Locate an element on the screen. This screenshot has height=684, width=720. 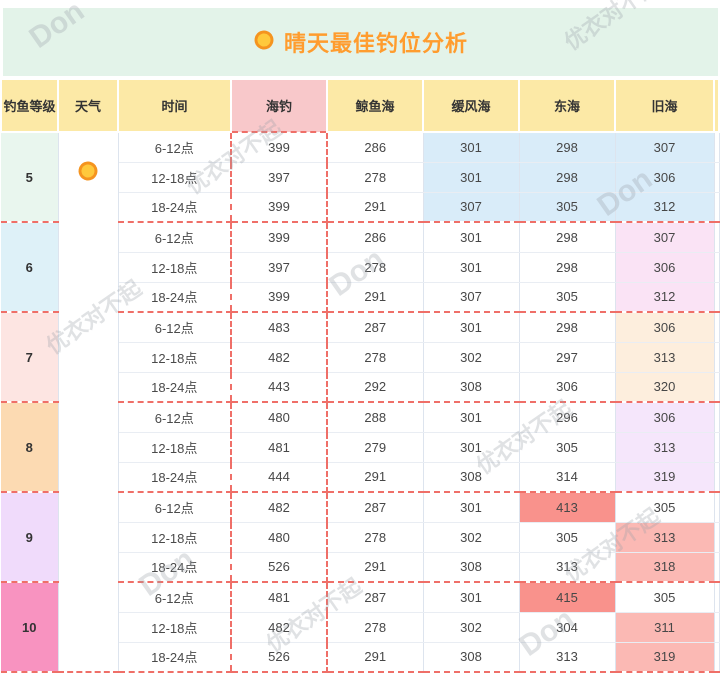
column-header: 天气 is located at coordinates (88, 106).